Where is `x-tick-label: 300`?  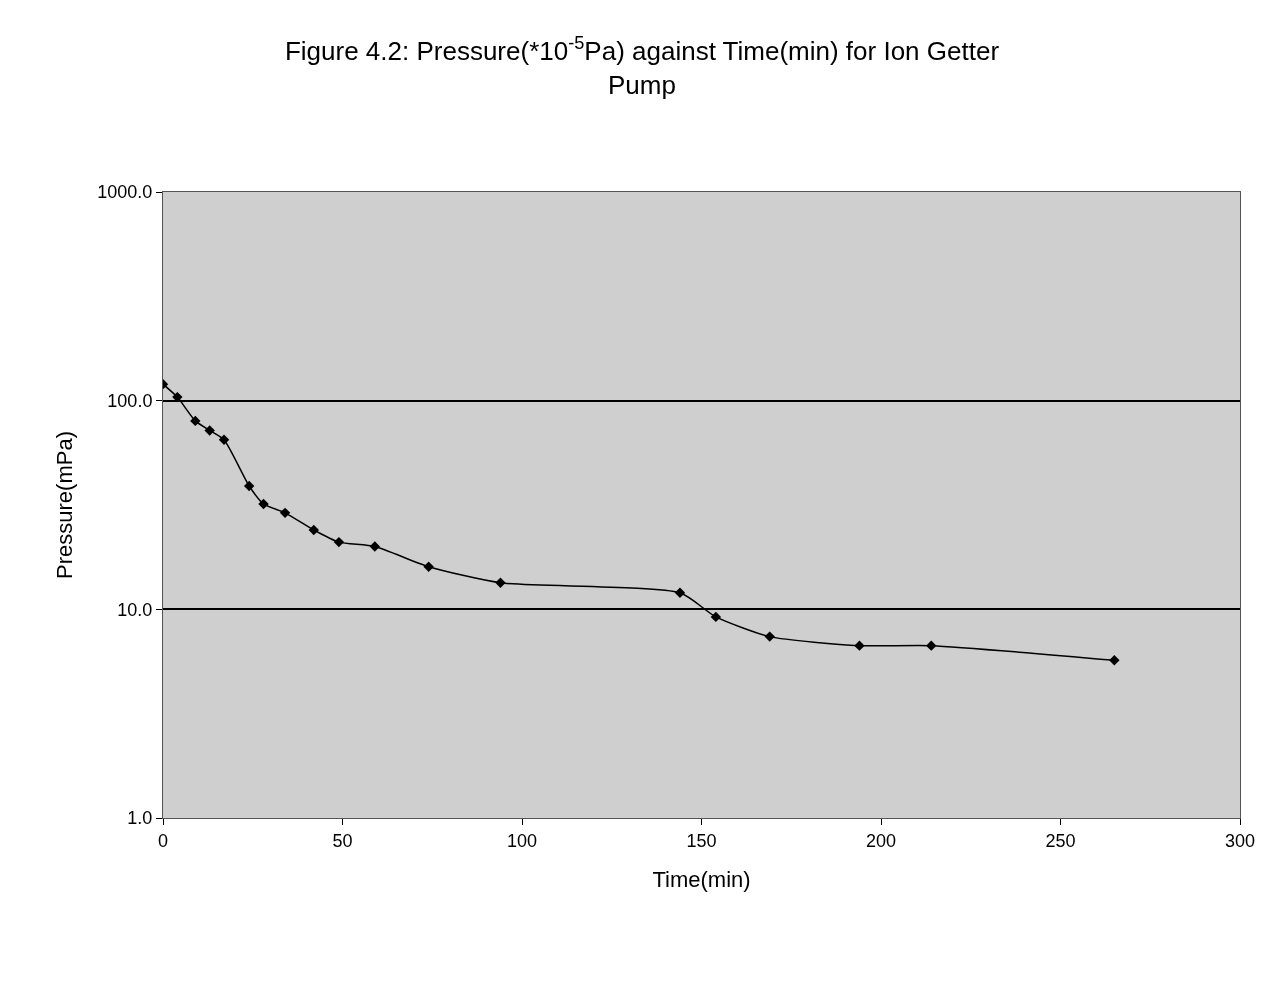
x-tick-label: 300 is located at coordinates (1240, 840).